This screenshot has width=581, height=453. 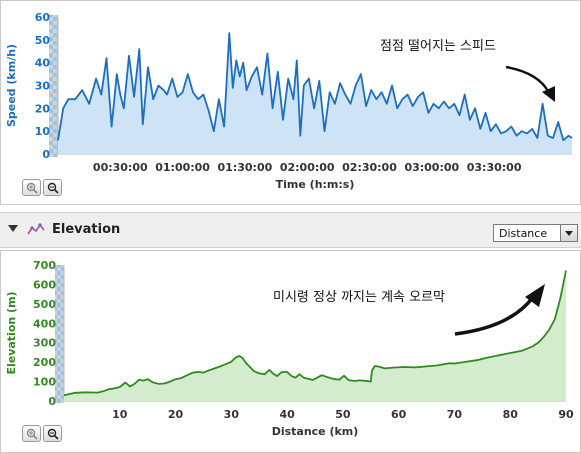 What do you see at coordinates (399, 414) in the screenshot?
I see `elevation-x-tick-label: 60` at bounding box center [399, 414].